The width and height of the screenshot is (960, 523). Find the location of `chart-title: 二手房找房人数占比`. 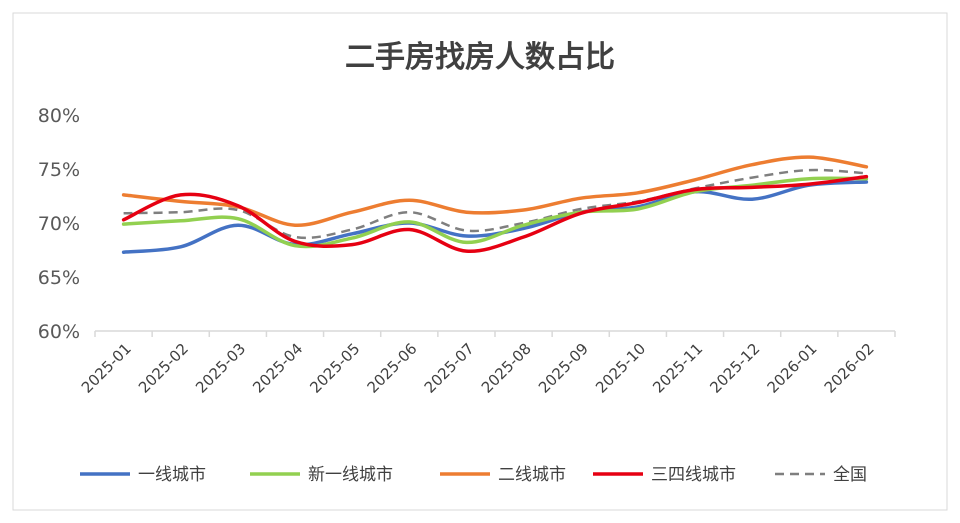

chart-title: 二手房找房人数占比 is located at coordinates (480, 57).